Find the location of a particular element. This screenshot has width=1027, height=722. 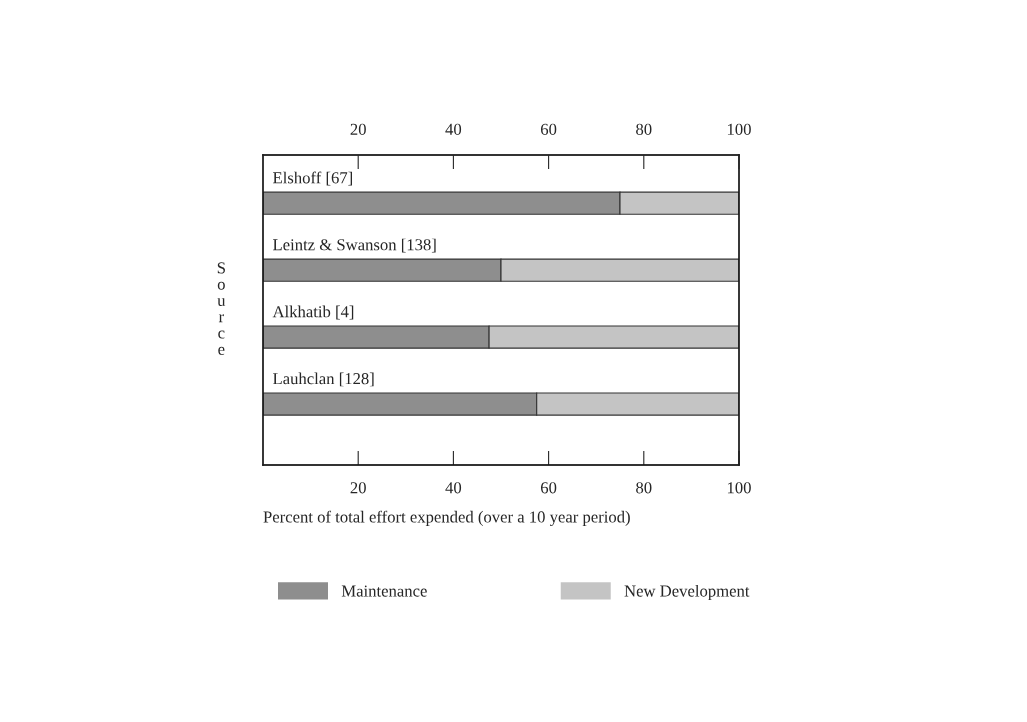

x-axis-title: Percent of total effort expended (over a 10 year period) is located at coordinates (446, 518).